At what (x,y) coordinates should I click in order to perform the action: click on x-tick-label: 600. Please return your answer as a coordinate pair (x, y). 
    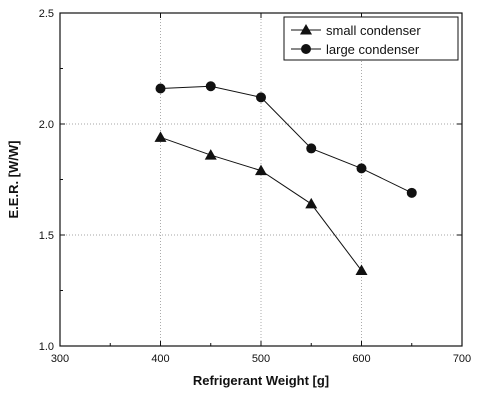
    Looking at the image, I should click on (361, 359).